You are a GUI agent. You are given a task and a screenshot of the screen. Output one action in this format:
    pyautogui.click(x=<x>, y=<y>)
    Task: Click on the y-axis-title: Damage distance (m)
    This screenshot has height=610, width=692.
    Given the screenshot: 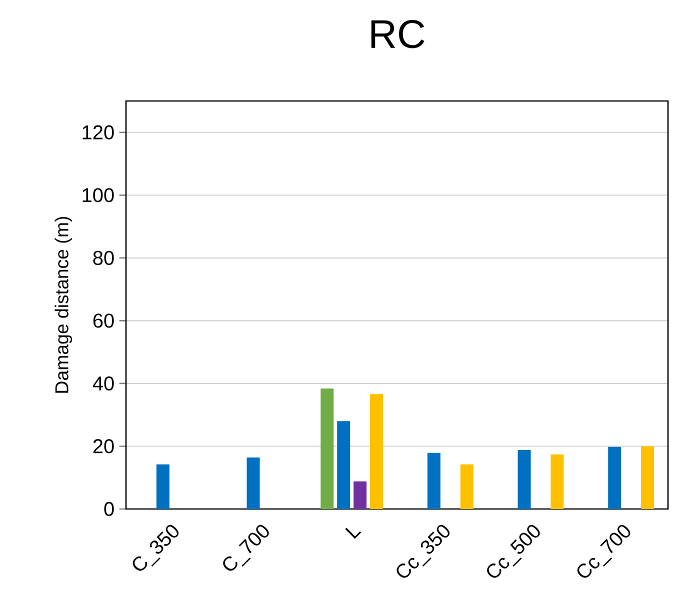 What is the action you would take?
    pyautogui.click(x=63, y=304)
    